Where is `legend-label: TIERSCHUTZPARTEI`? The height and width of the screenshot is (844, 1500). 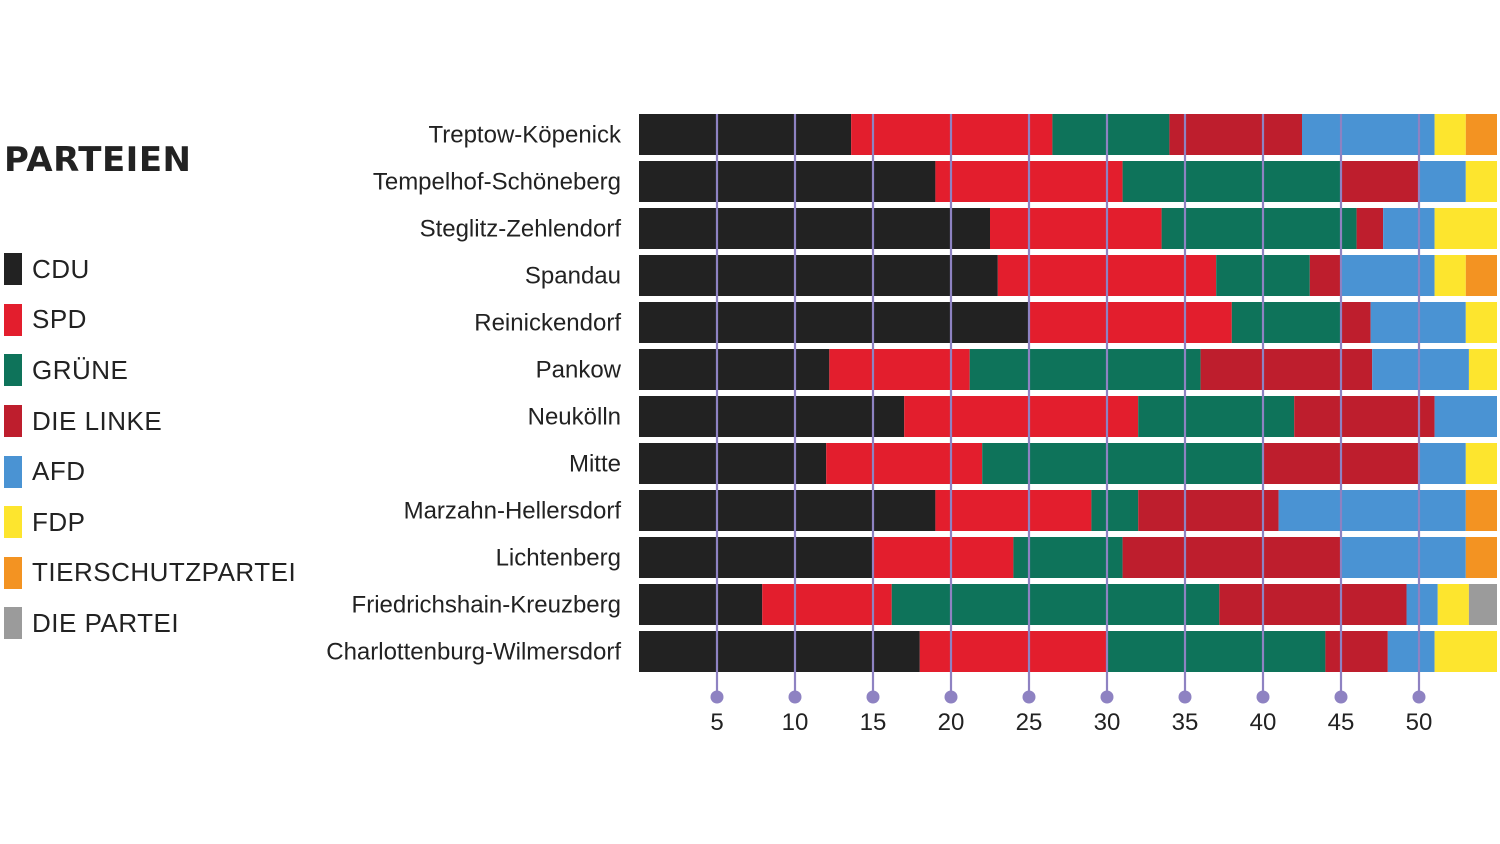 legend-label: TIERSCHUTZPARTEI is located at coordinates (164, 572).